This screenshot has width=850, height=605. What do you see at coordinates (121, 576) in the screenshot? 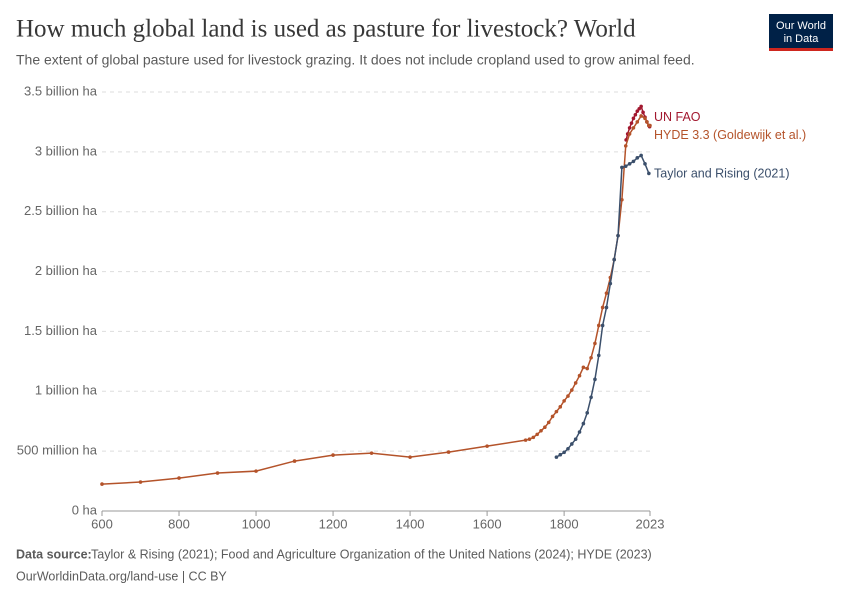
I see `url-line: OurWorldinData.org/land-use | CC BY` at bounding box center [121, 576].